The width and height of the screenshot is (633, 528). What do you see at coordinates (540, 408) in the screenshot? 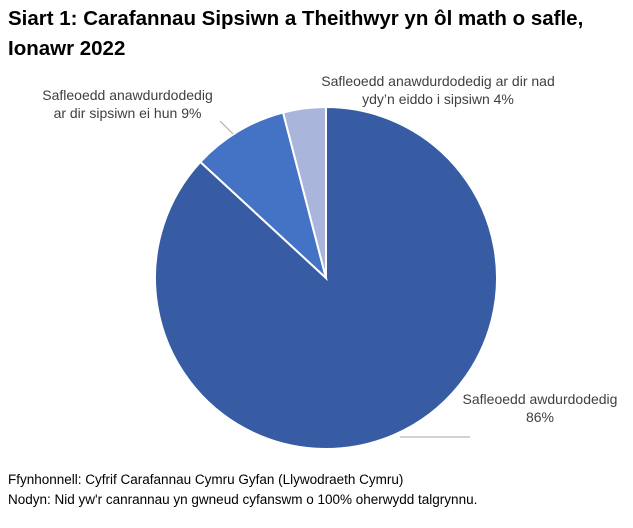
I see `data-label: Safleoedd awdurdodedig 86%` at bounding box center [540, 408].